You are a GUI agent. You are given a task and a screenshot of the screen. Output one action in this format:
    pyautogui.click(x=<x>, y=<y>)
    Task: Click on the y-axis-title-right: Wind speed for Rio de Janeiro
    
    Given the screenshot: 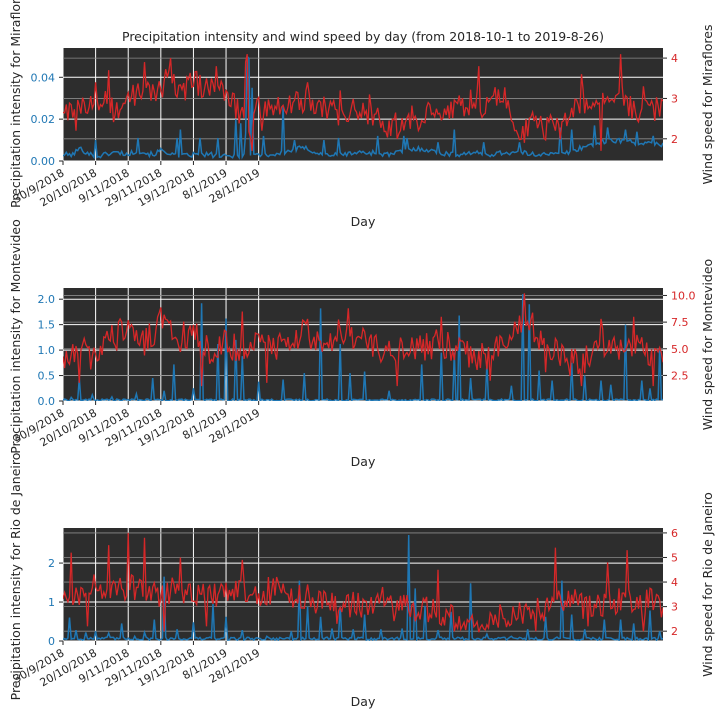 What is the action you would take?
    pyautogui.click(x=707, y=584)
    